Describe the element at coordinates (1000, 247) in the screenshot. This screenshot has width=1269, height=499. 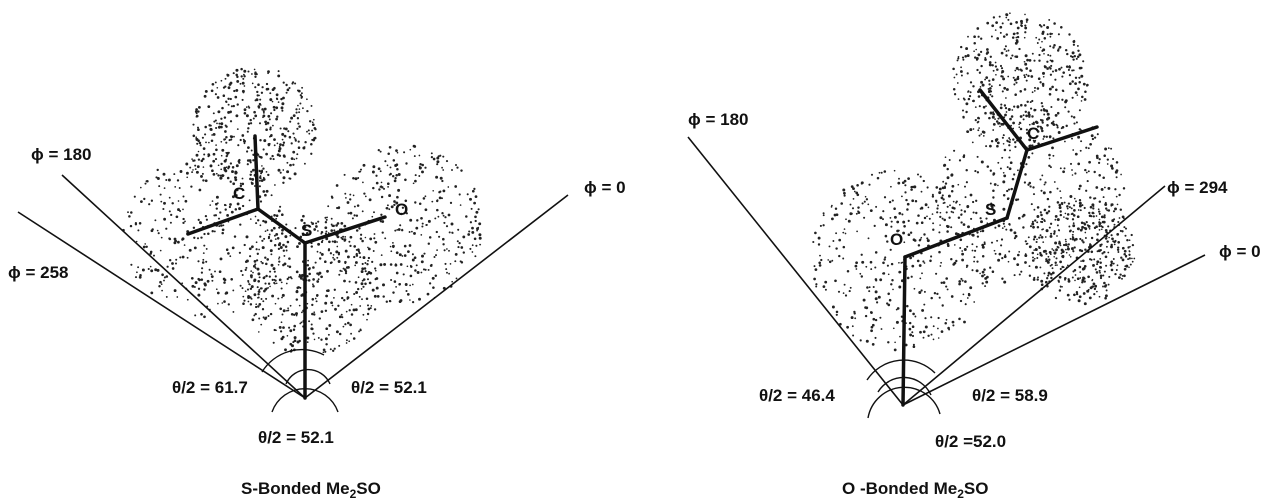
I see `right-molecule-bonds` at that location.